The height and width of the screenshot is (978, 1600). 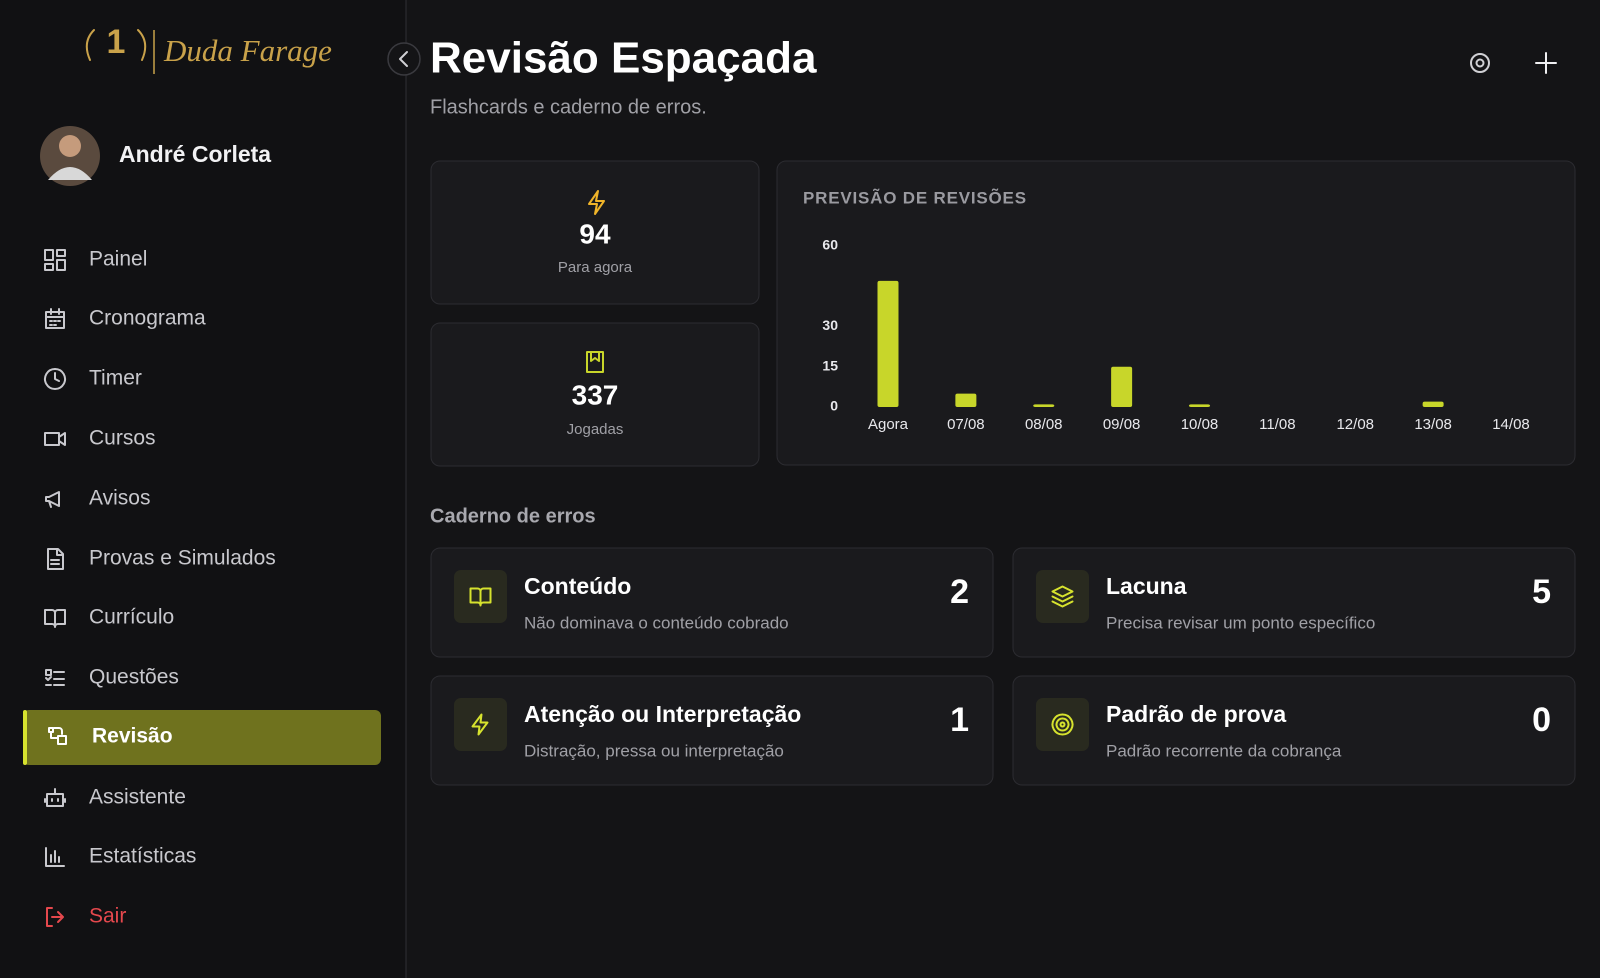 I want to click on nav-item: Questões, so click(x=112, y=677).